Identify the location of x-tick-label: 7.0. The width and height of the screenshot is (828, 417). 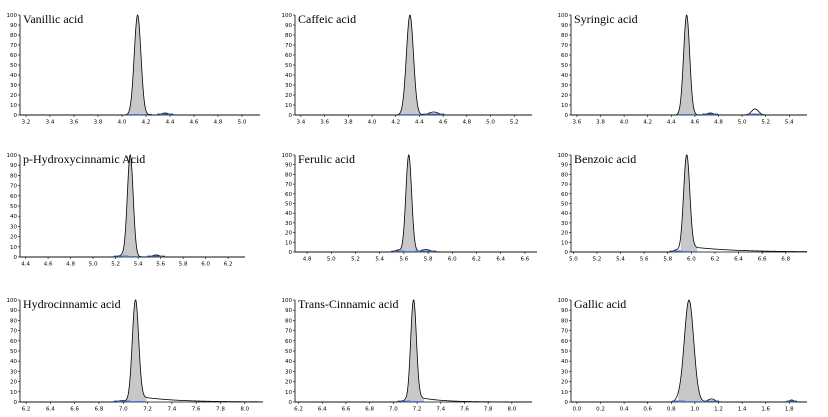
(393, 410).